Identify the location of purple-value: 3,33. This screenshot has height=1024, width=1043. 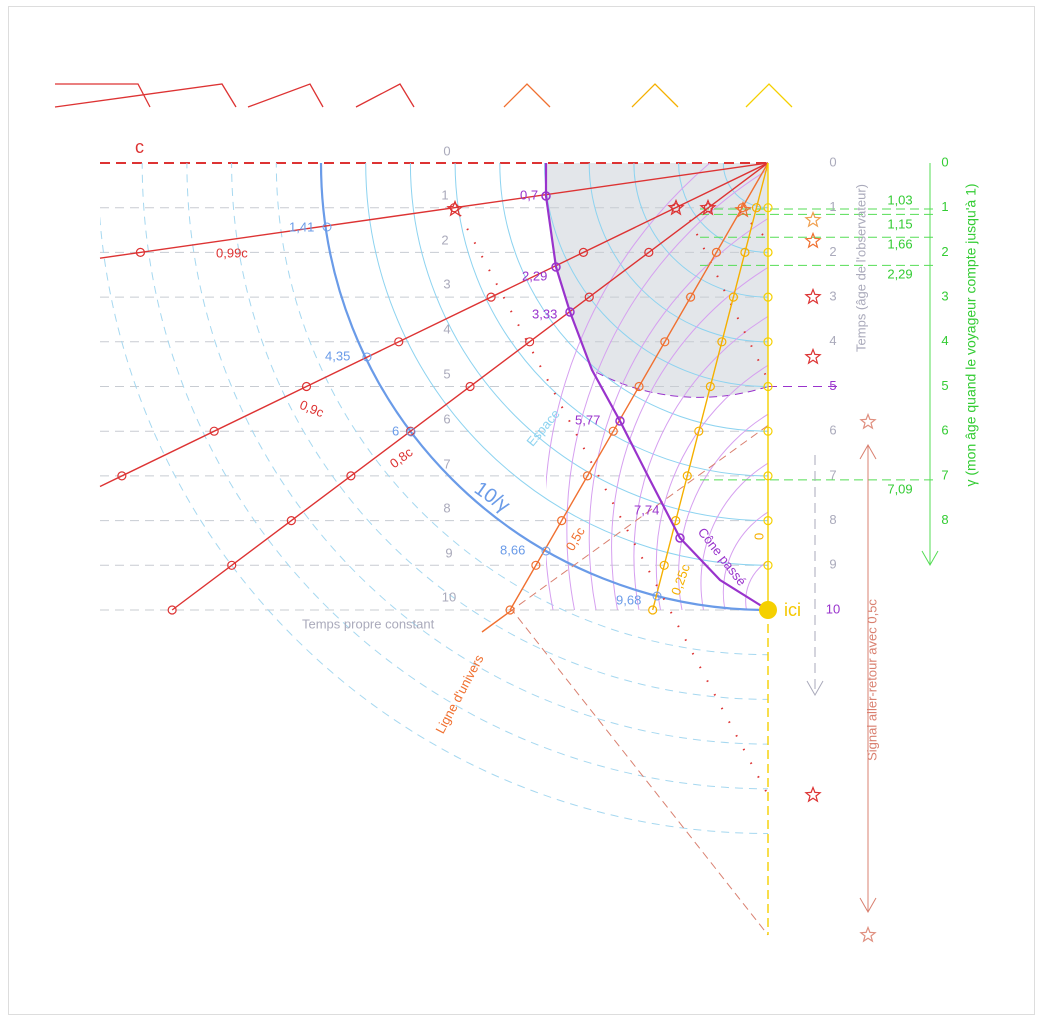
(544, 313).